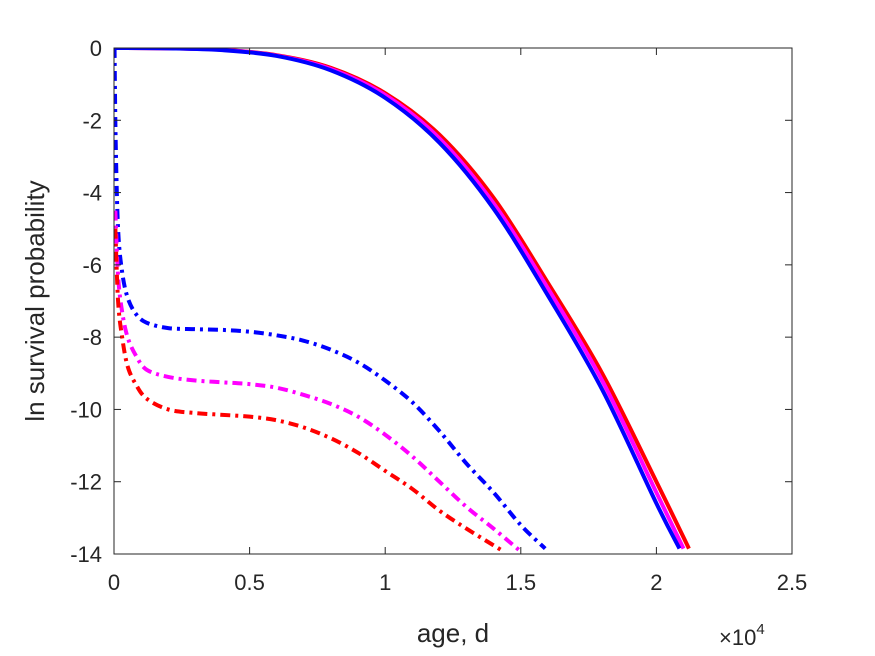 Image resolution: width=875 pixels, height=656 pixels. I want to click on x-tick-label: 2.5, so click(792, 582).